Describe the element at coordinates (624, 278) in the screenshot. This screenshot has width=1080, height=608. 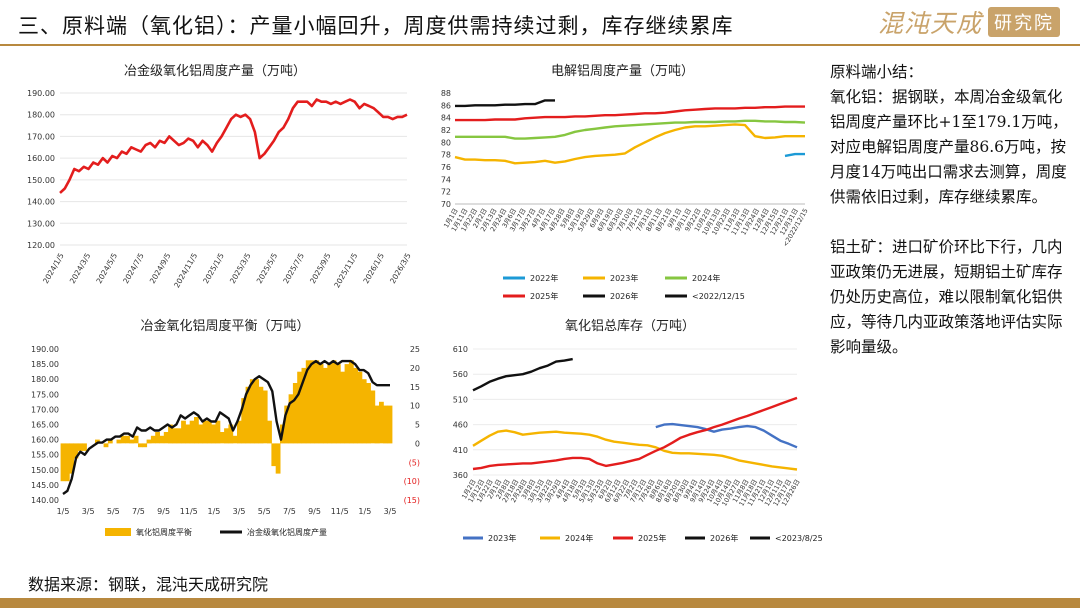
I see `legend-label: 2023年` at that location.